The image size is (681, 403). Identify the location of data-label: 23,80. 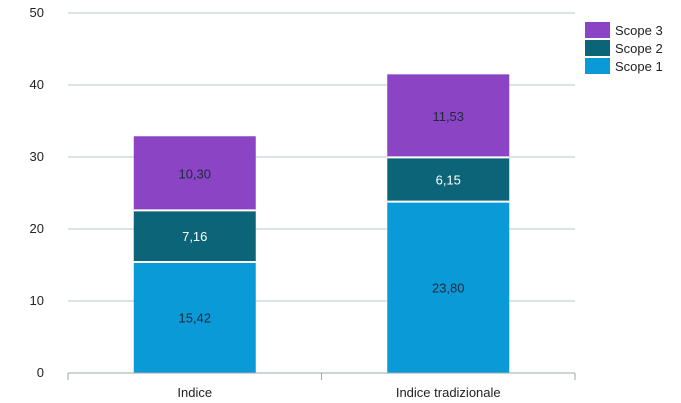
(448, 287).